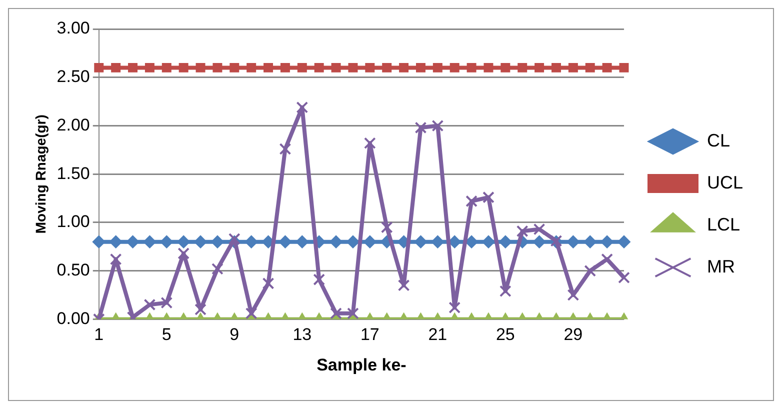  I want to click on x-tick-label: 13, so click(302, 334).